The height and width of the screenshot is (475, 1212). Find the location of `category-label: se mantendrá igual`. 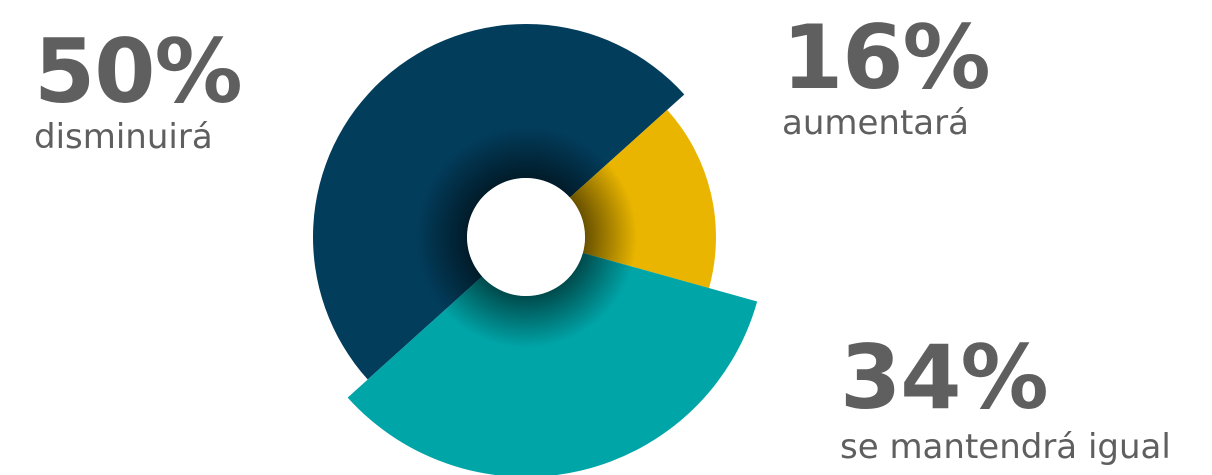

category-label: se mantendrá igual is located at coordinates (1005, 447).